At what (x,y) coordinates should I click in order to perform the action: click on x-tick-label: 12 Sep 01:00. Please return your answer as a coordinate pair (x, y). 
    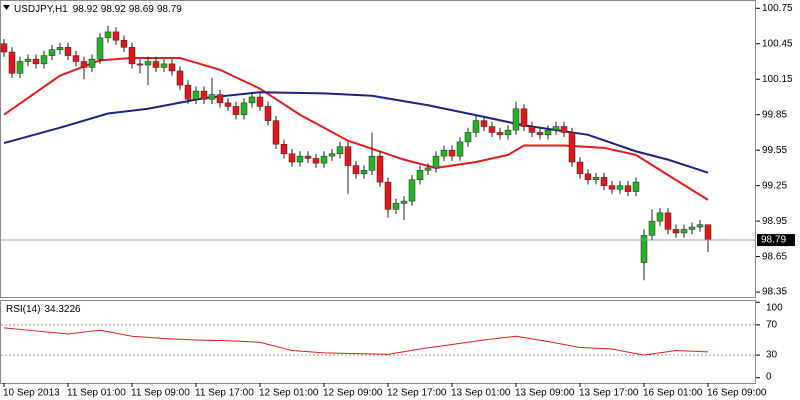
    Looking at the image, I should click on (289, 393).